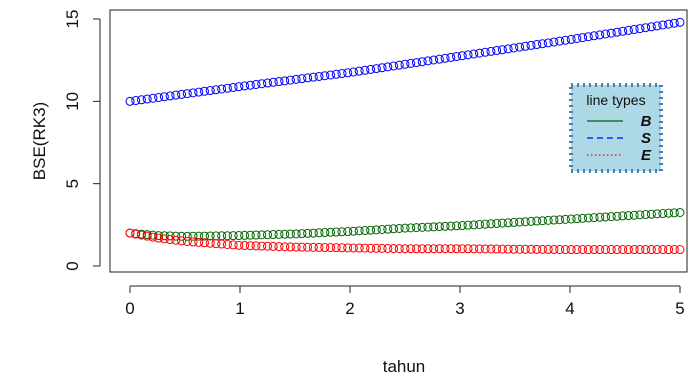 This screenshot has width=695, height=382. I want to click on x-tick-label: 1, so click(239, 308).